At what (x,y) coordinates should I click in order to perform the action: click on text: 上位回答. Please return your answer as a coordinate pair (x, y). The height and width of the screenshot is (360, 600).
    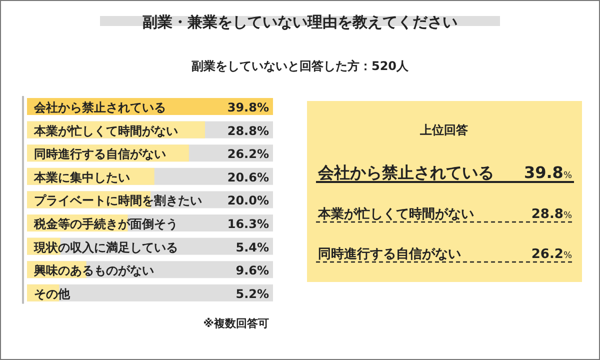
    Looking at the image, I should click on (444, 130).